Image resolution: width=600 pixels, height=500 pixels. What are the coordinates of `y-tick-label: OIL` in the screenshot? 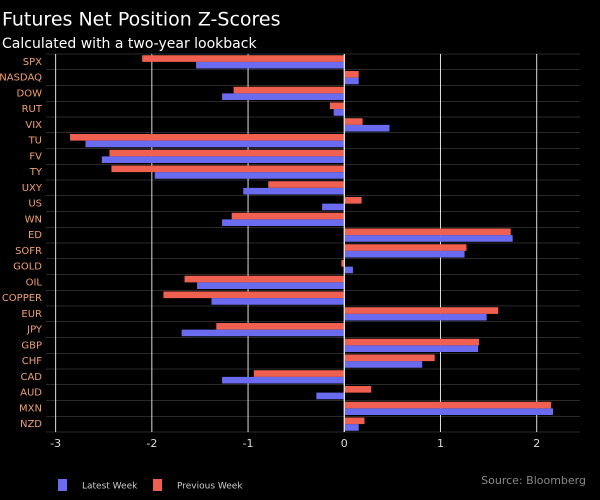 It's located at (34, 282).